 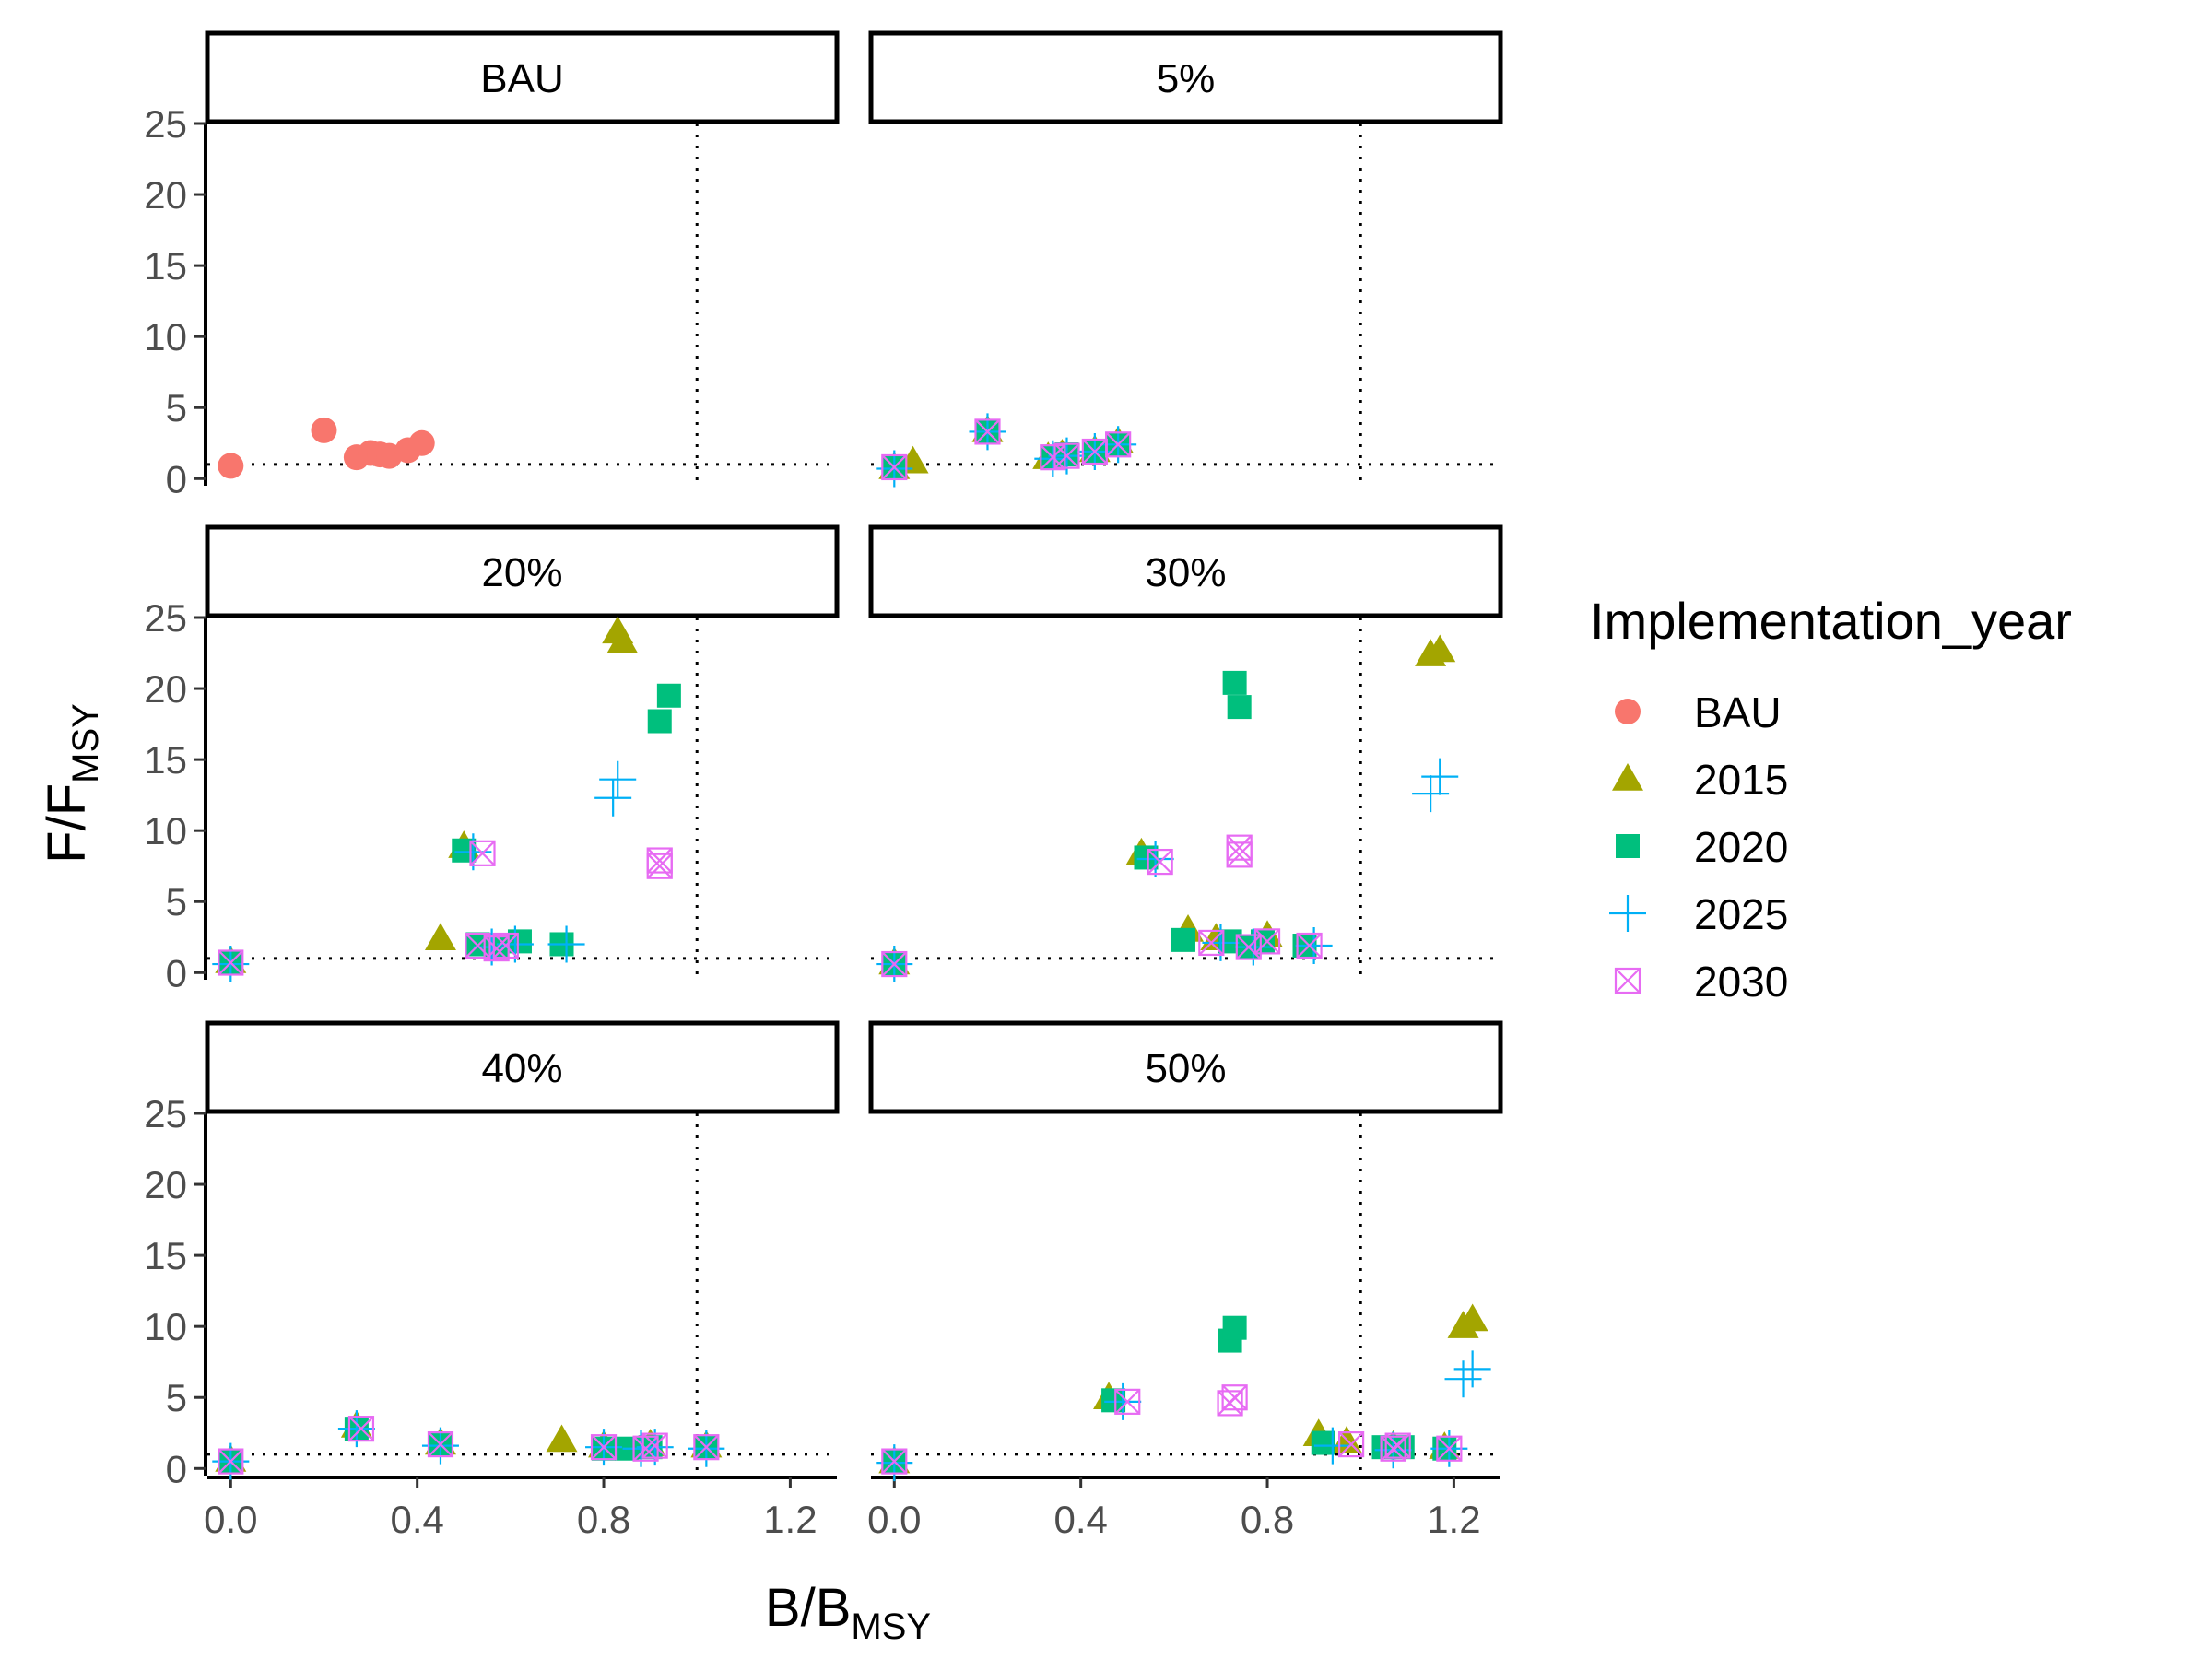 I want to click on strip-label: 50%, so click(x=1185, y=1068).